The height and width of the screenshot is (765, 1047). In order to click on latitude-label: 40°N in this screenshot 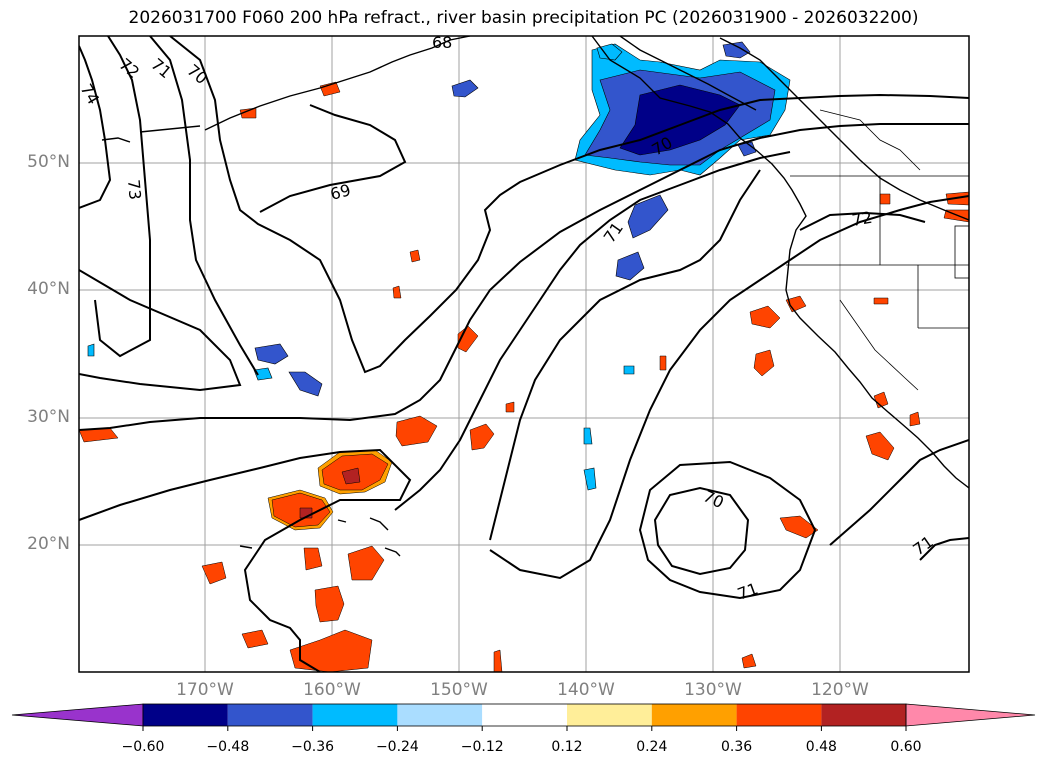, I will do `click(48, 289)`.